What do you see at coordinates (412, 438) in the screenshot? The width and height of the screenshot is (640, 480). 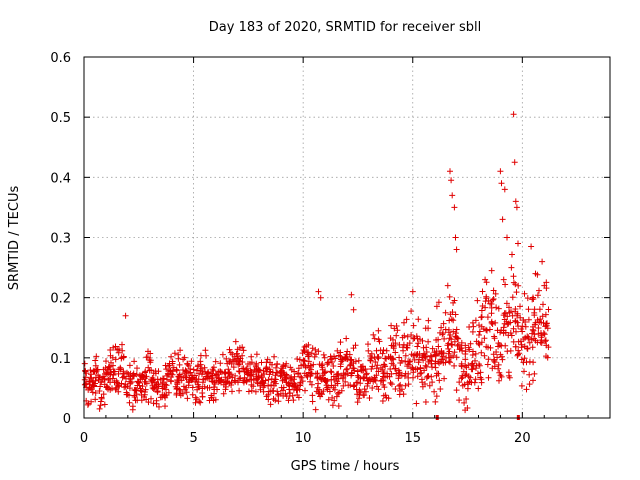 I see `x-tick-label: 15` at bounding box center [412, 438].